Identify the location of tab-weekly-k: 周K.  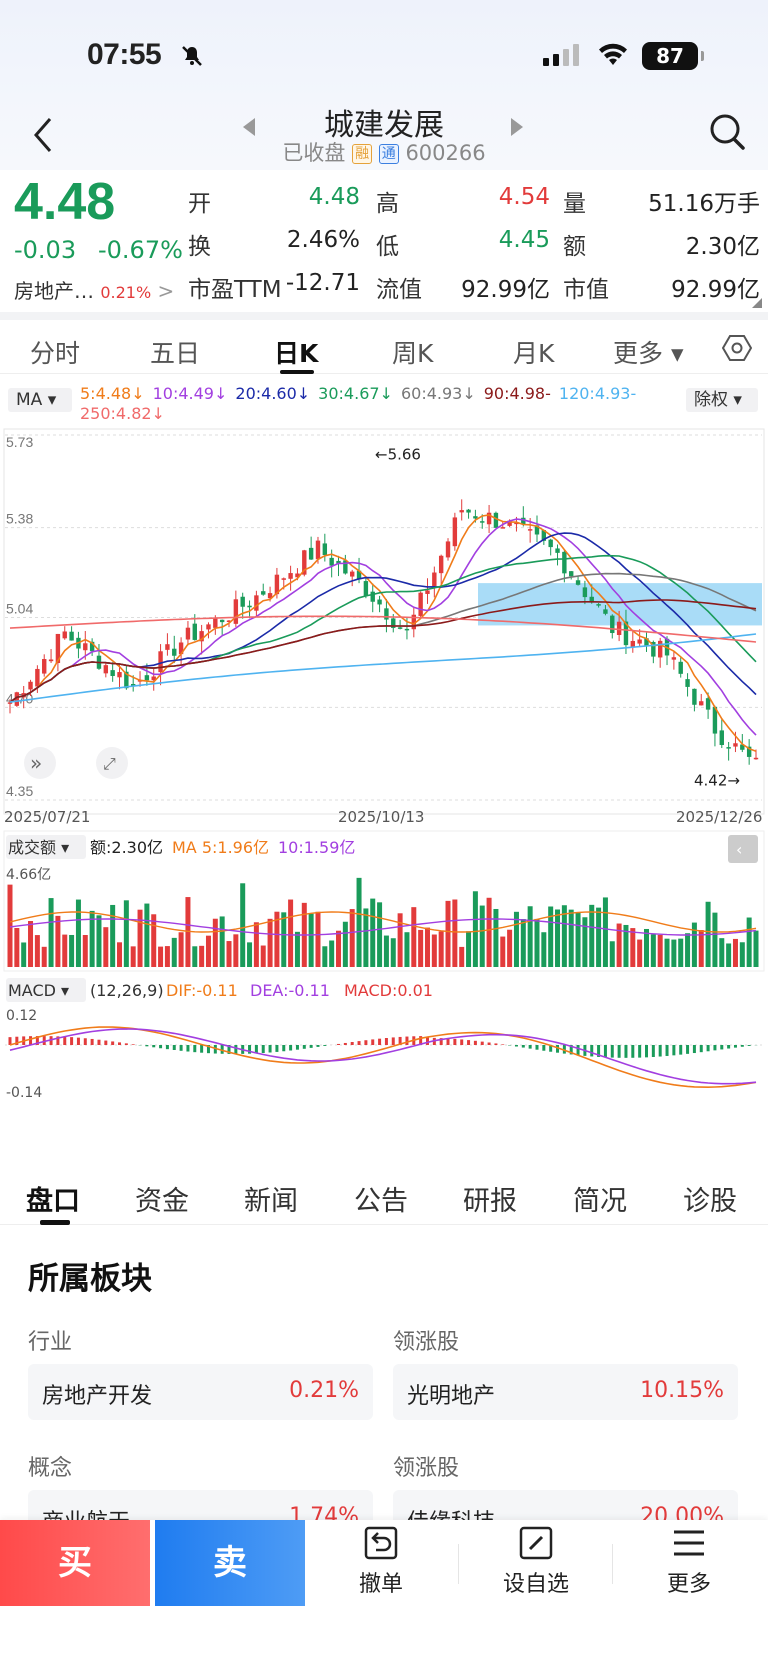
(413, 353).